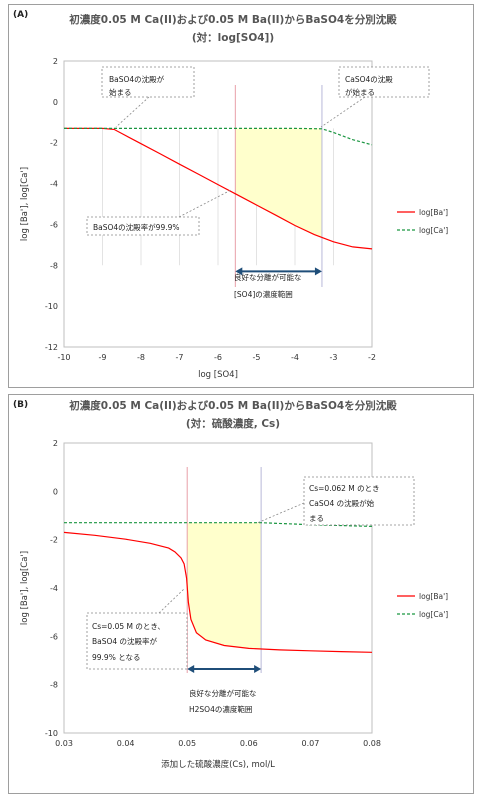 Image resolution: width=480 pixels, height=798 pixels. What do you see at coordinates (137, 79) in the screenshot?
I see `annotation-text: BaSO4の沈殿が` at bounding box center [137, 79].